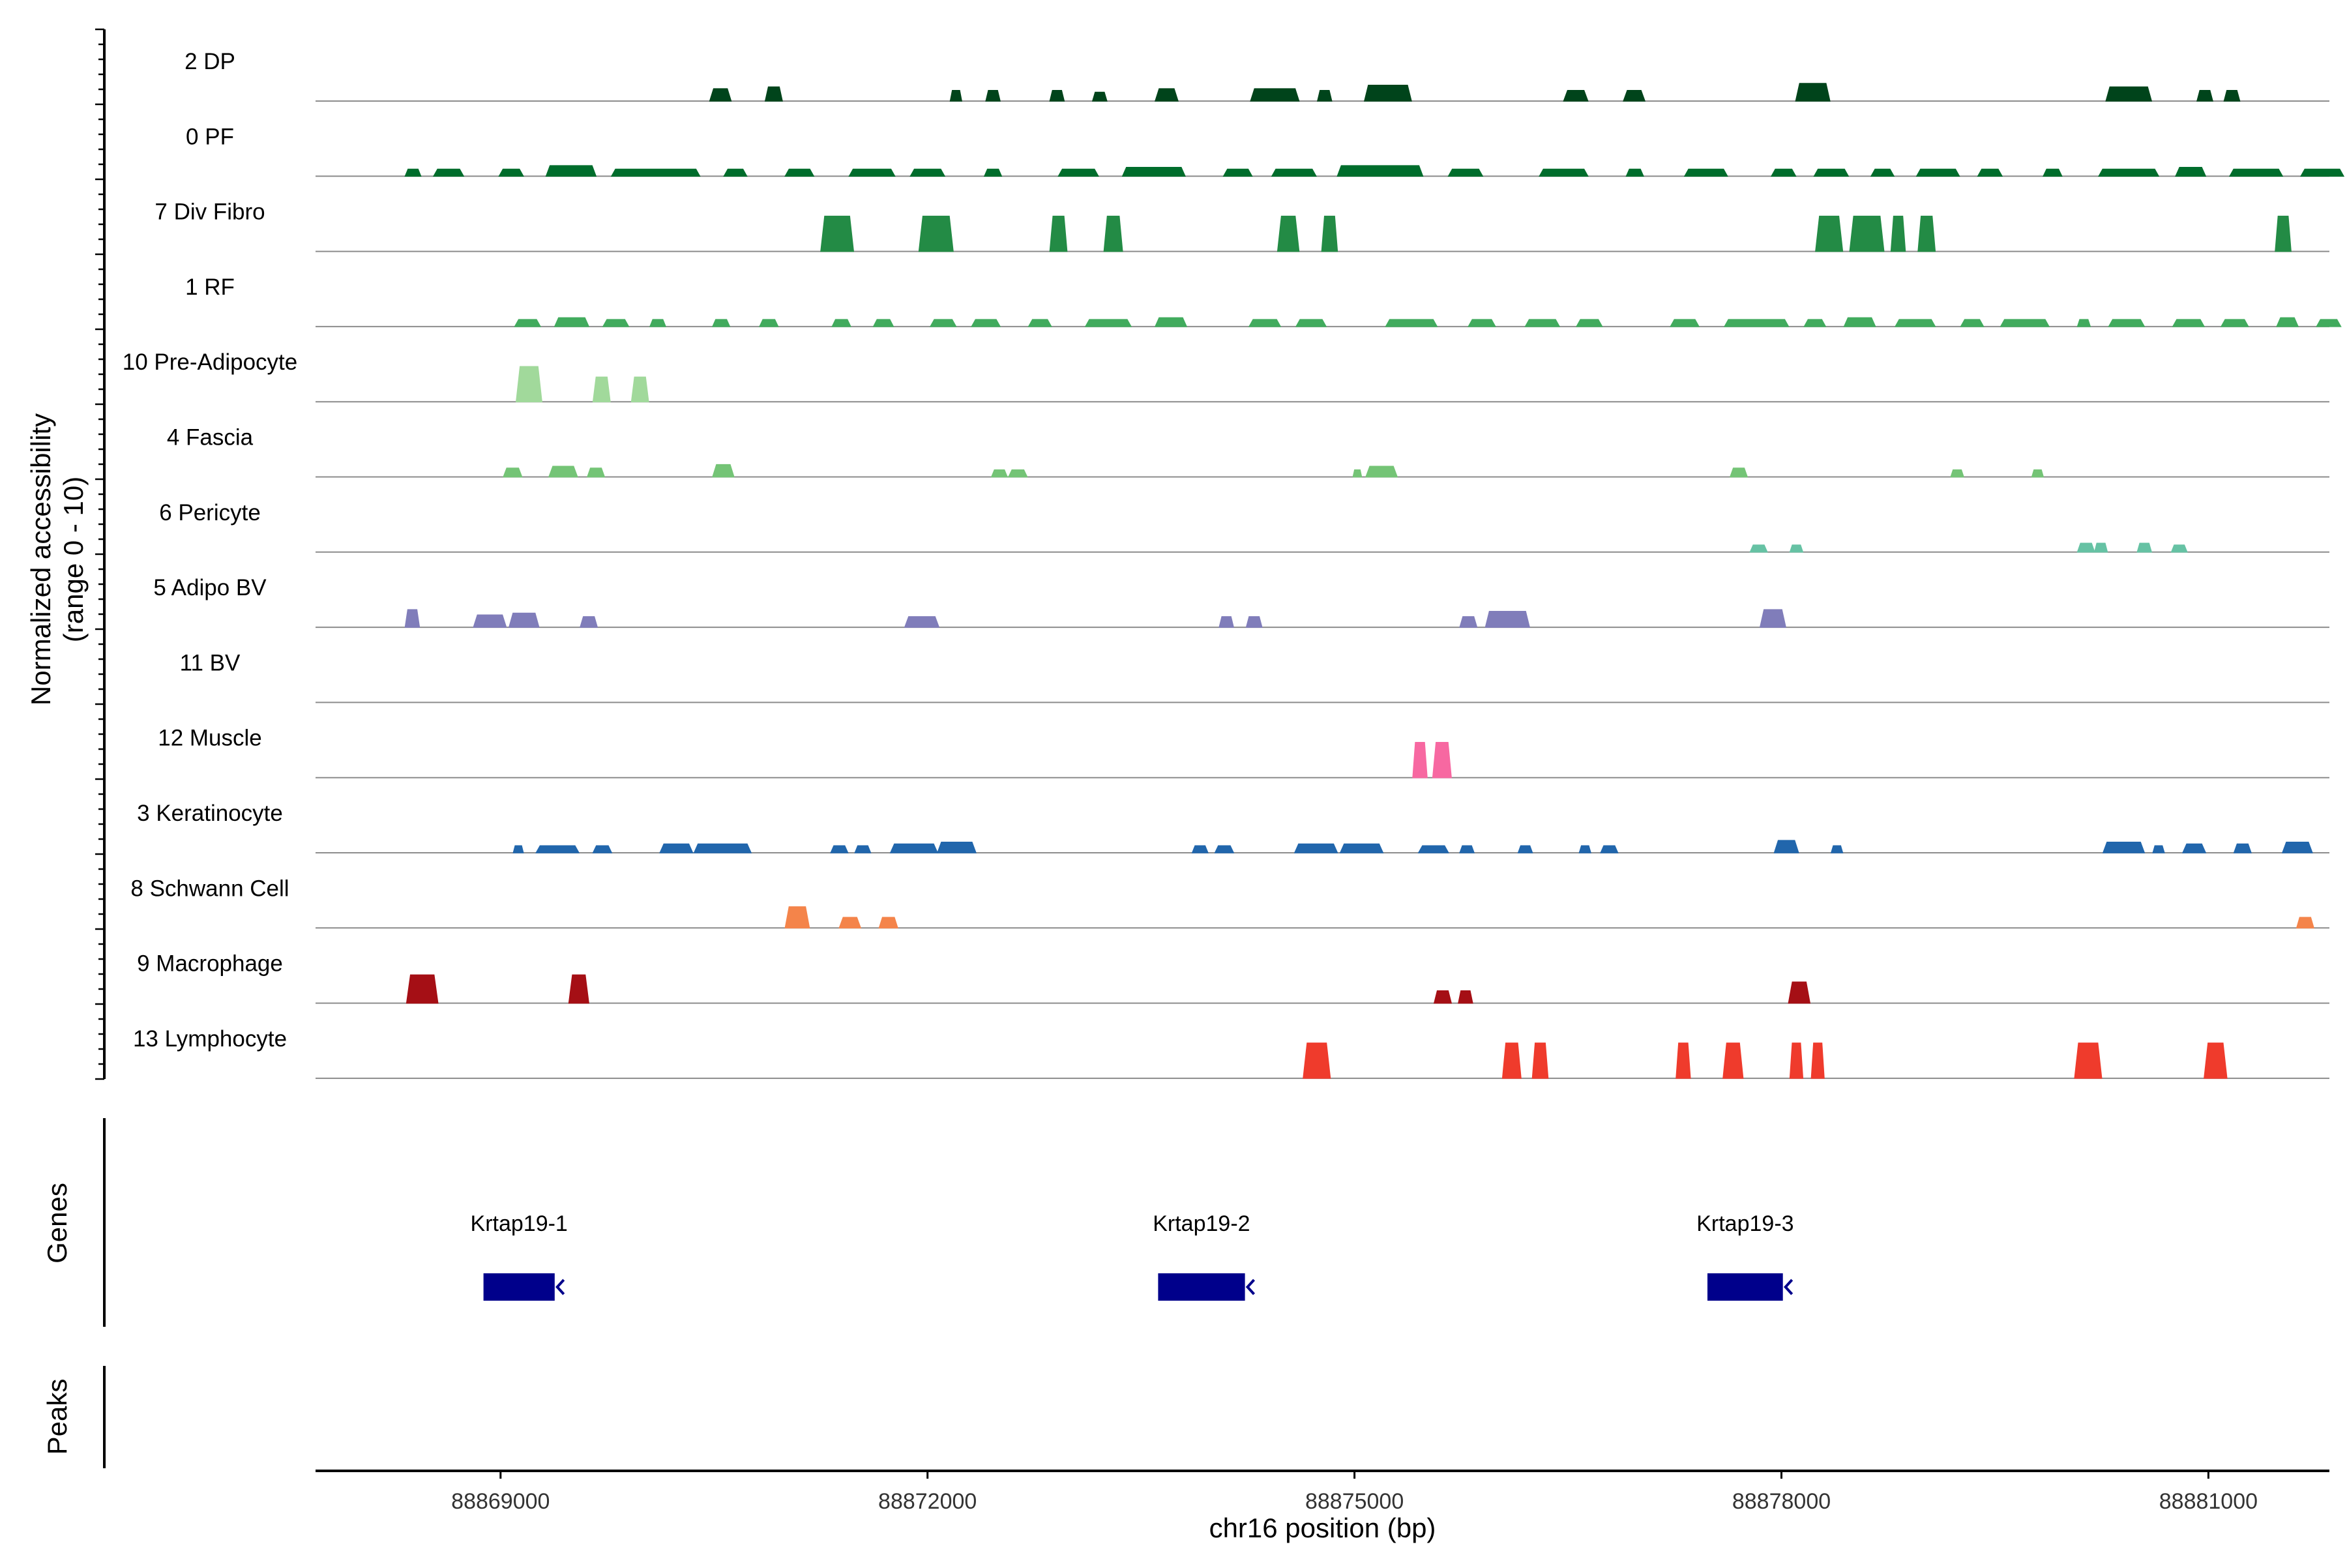 The width and height of the screenshot is (2347, 1568). What do you see at coordinates (1242, 226) in the screenshot?
I see `track-3: 7 Div Fibro` at bounding box center [1242, 226].